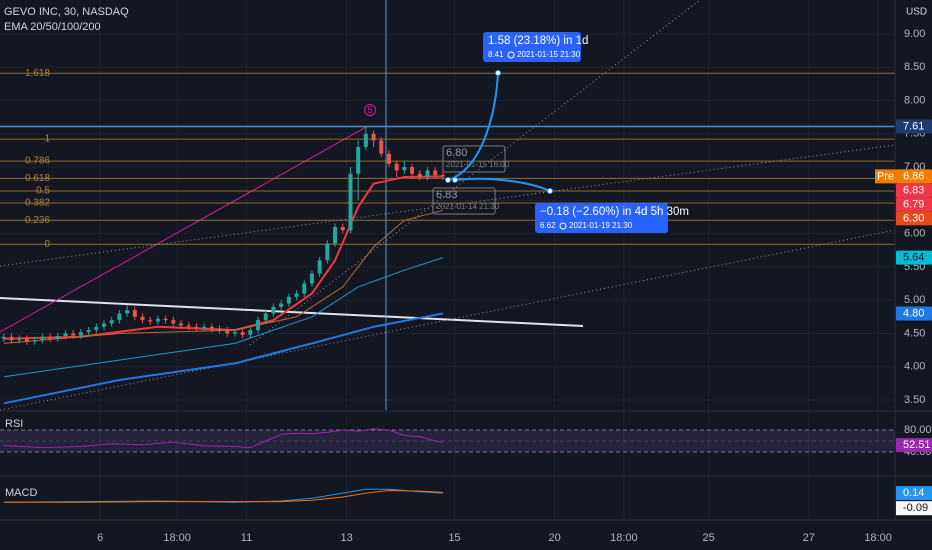 Image resolution: width=932 pixels, height=550 pixels. I want to click on x-tick-label: 13, so click(346, 538).